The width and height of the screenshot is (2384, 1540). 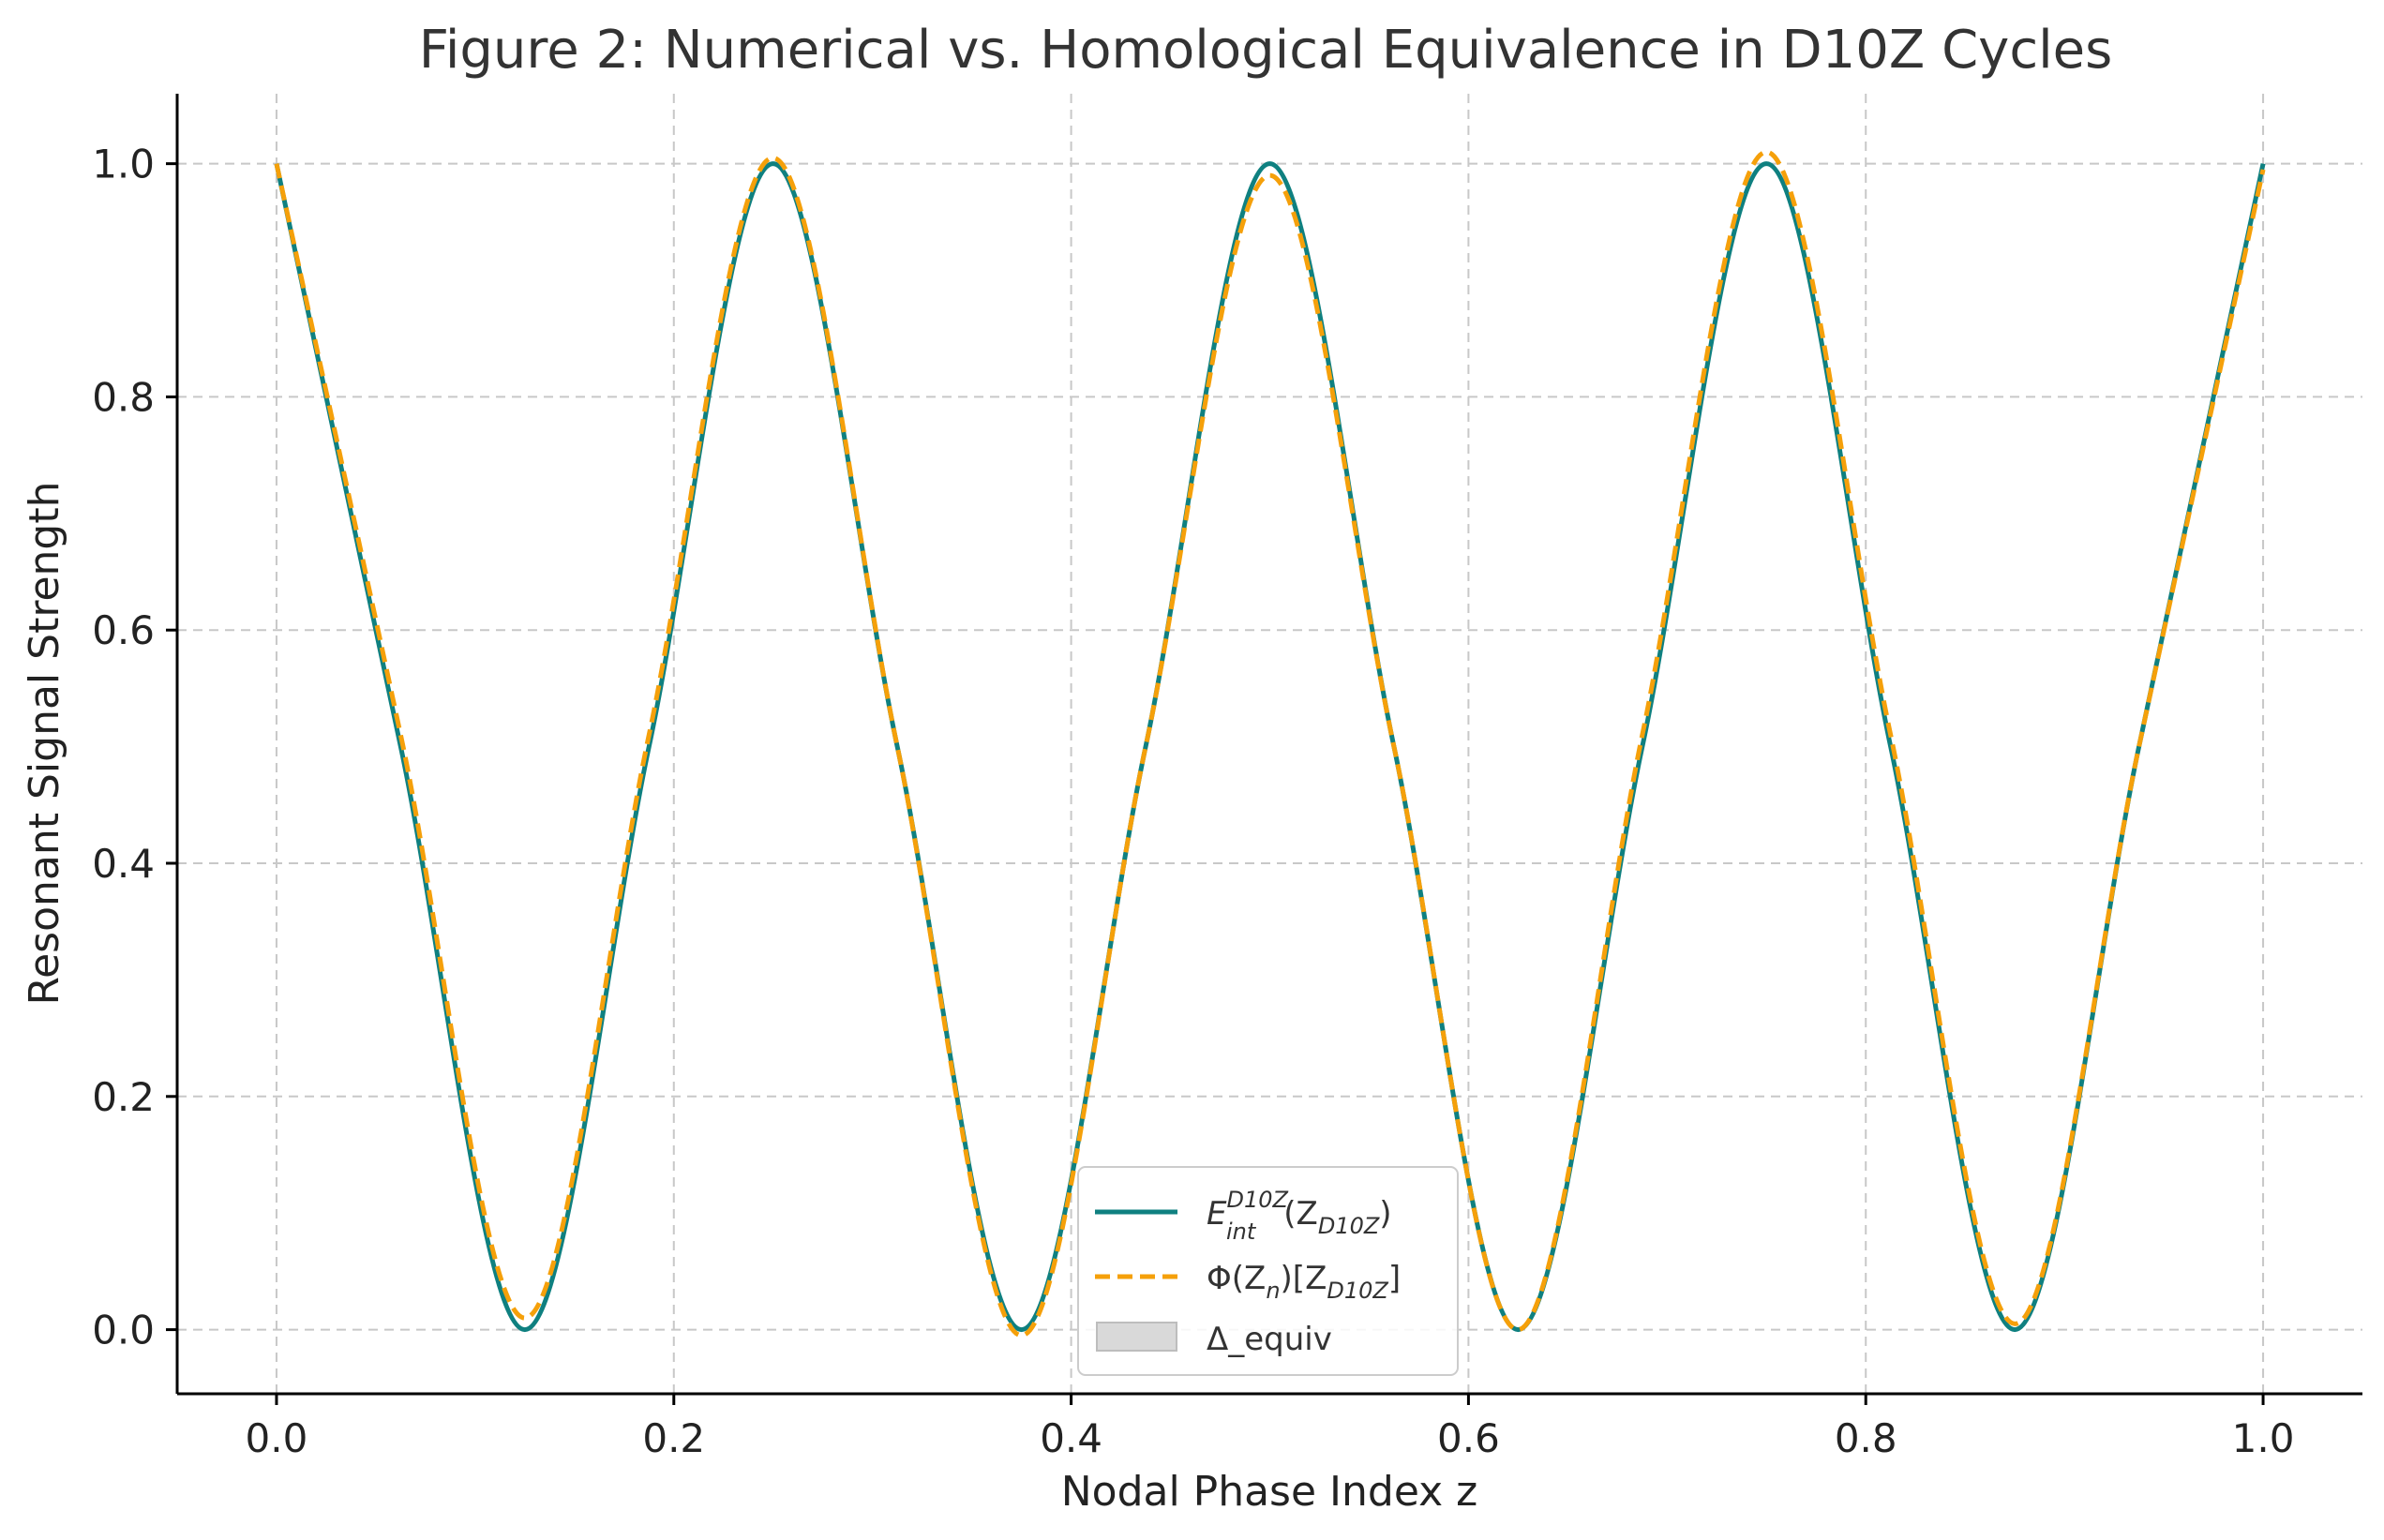 What do you see at coordinates (123, 397) in the screenshot?
I see `y-tick-label: 0.8` at bounding box center [123, 397].